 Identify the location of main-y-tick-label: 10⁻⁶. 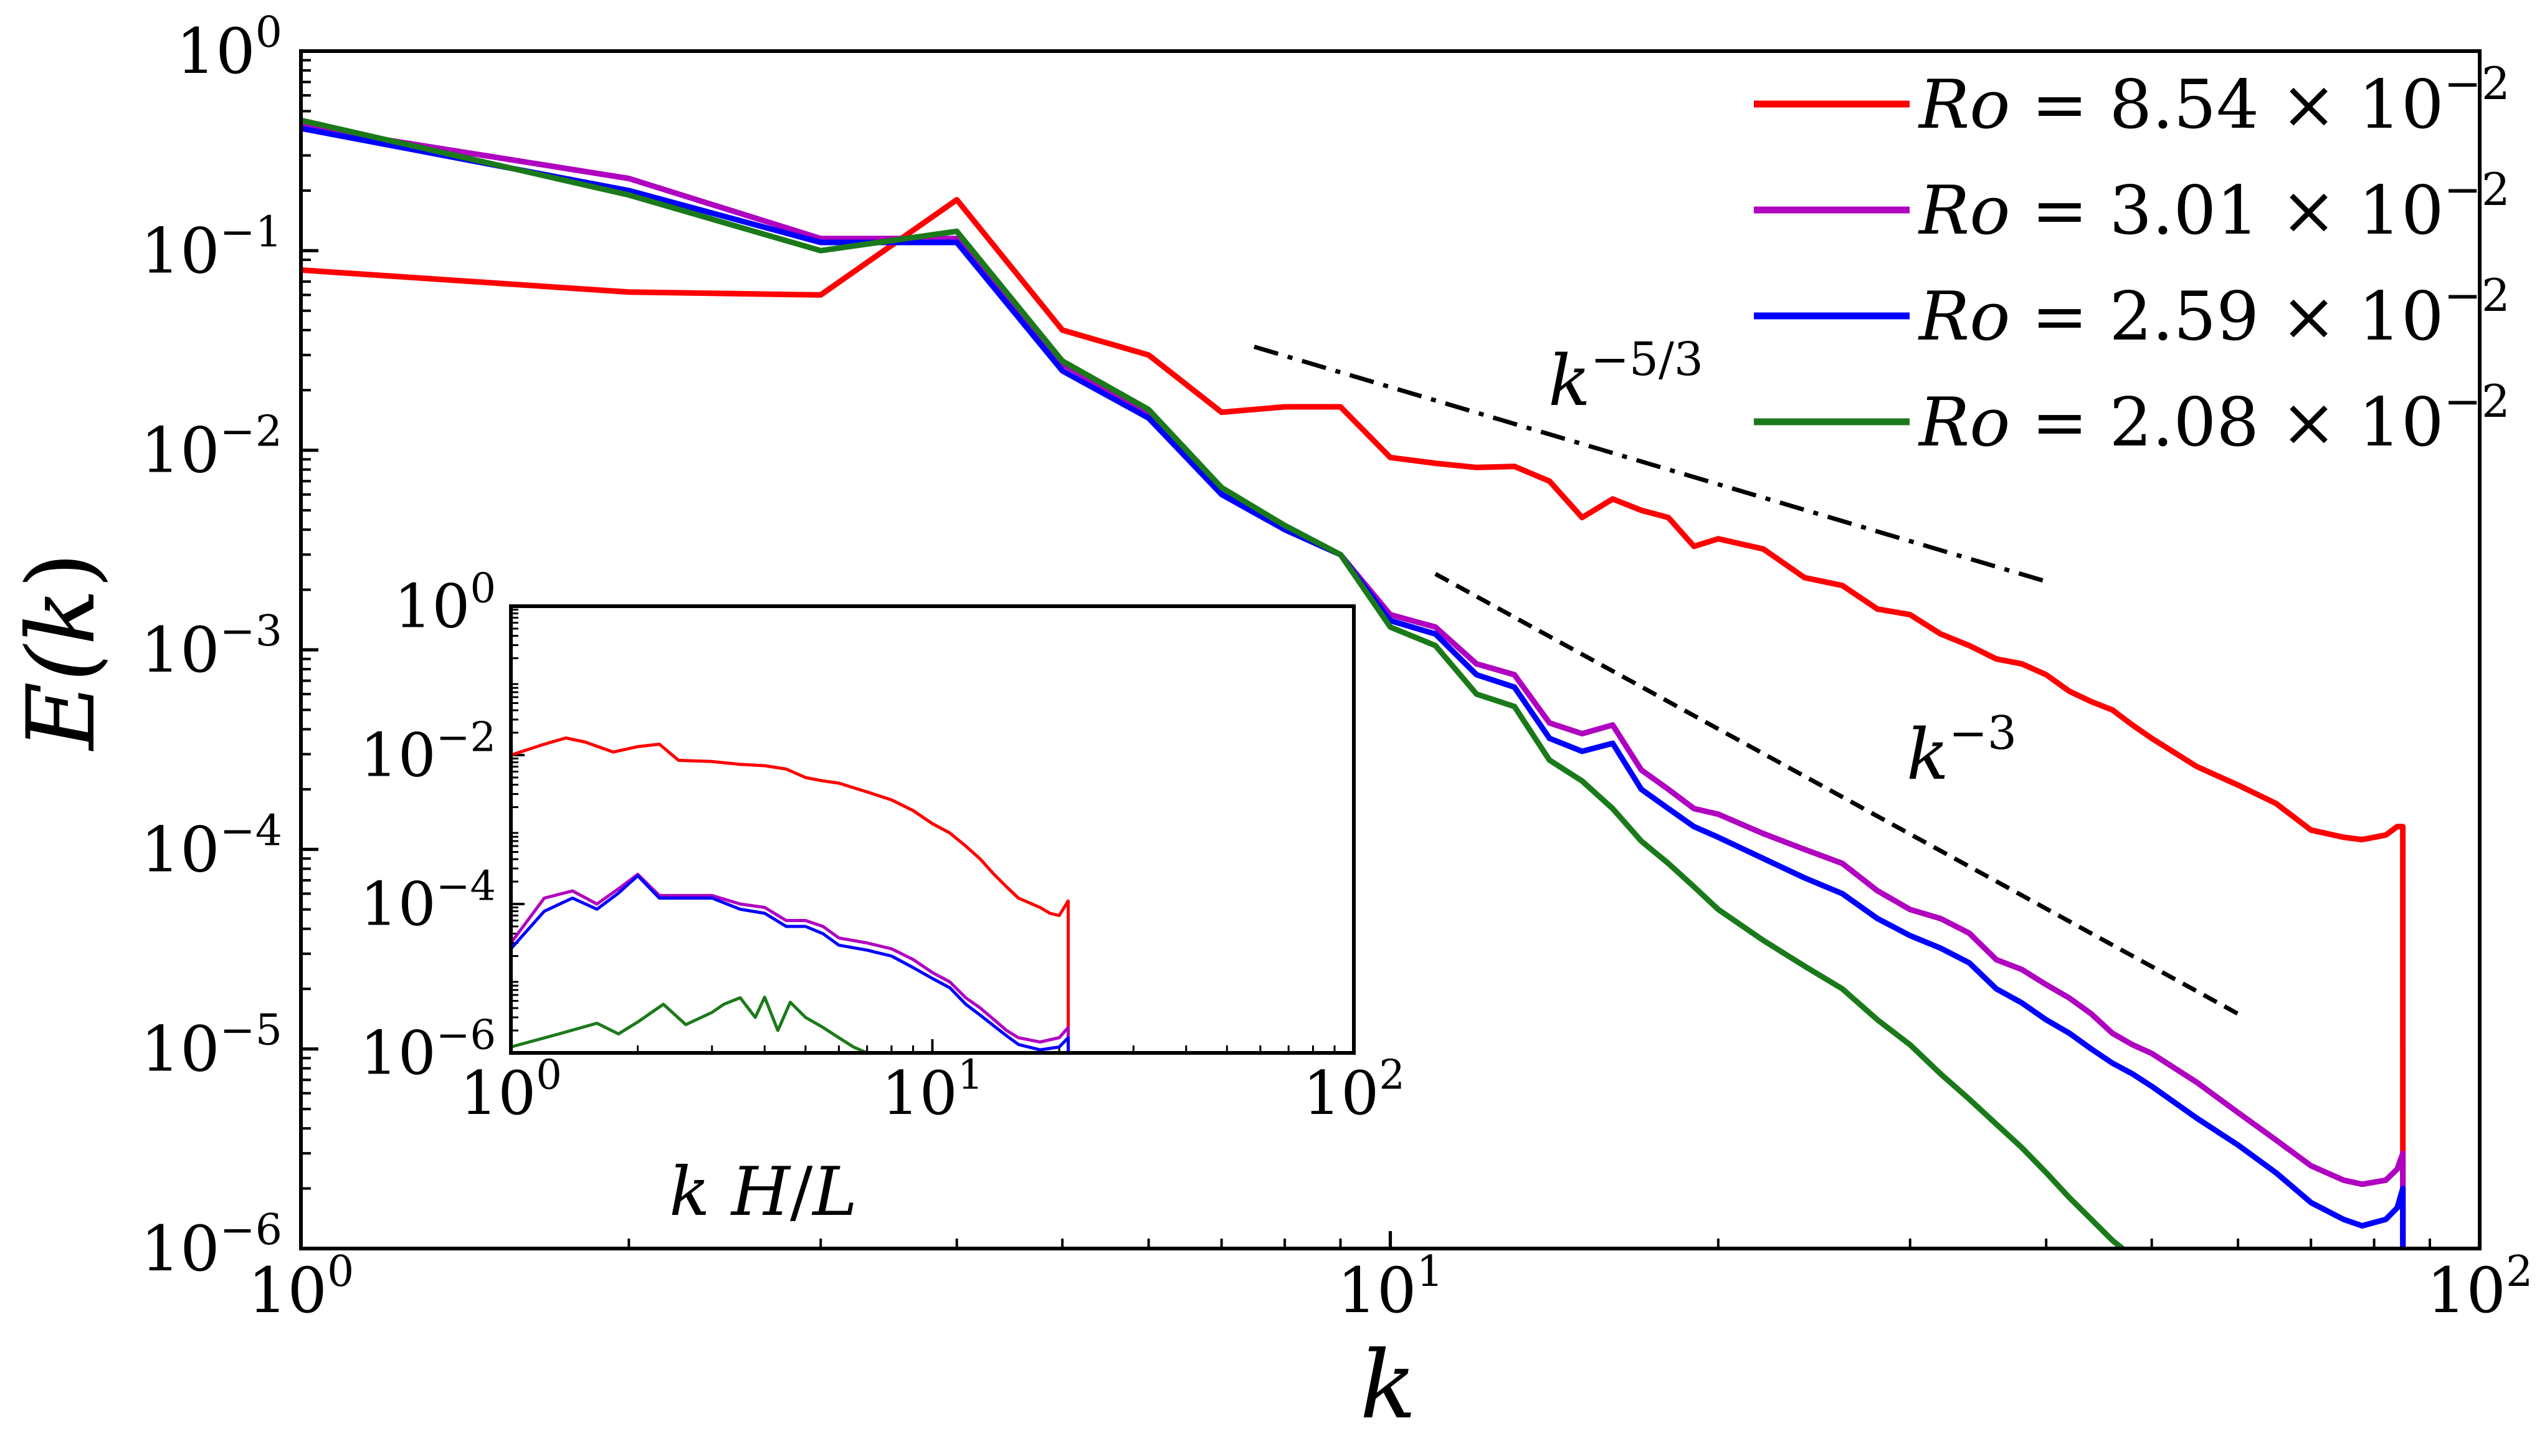
(212, 1245).